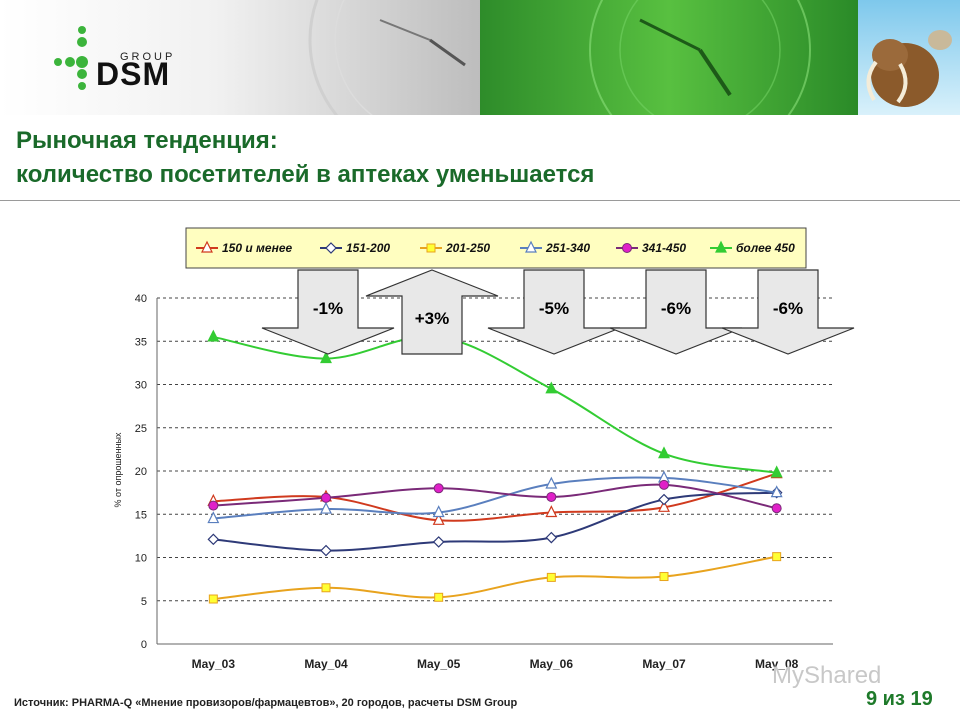  I want to click on legend-label: 150 и менее, so click(257, 248).